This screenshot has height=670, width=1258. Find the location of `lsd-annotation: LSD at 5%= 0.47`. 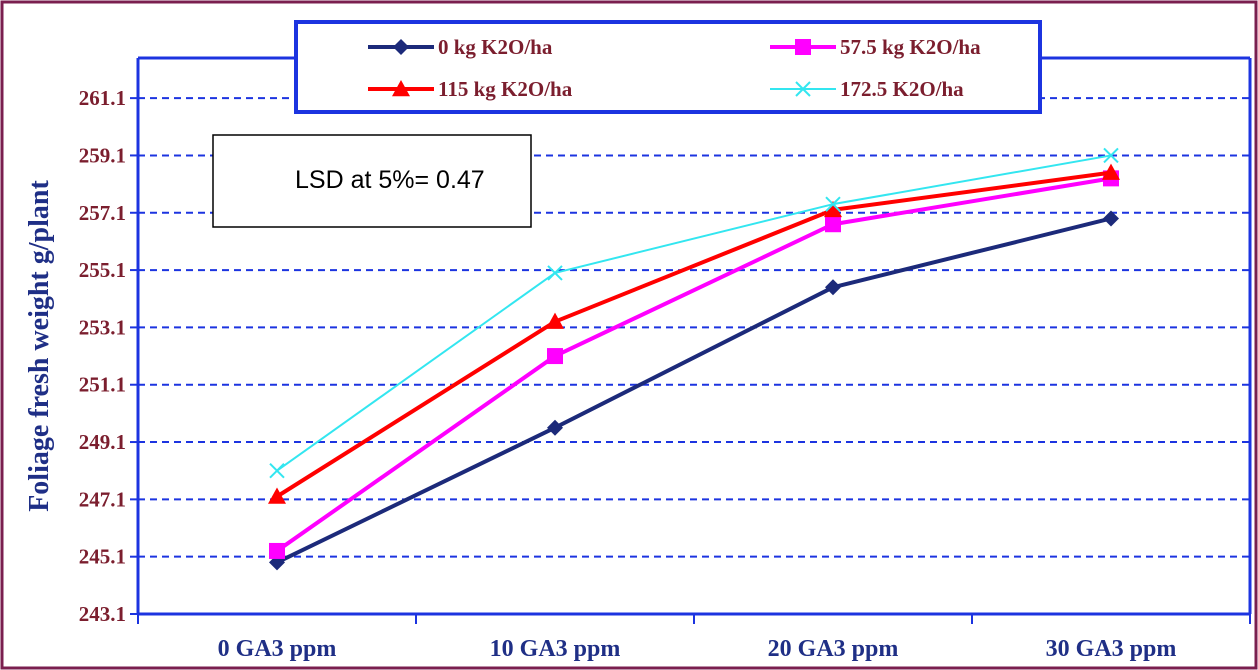

lsd-annotation: LSD at 5%= 0.47 is located at coordinates (372, 181).